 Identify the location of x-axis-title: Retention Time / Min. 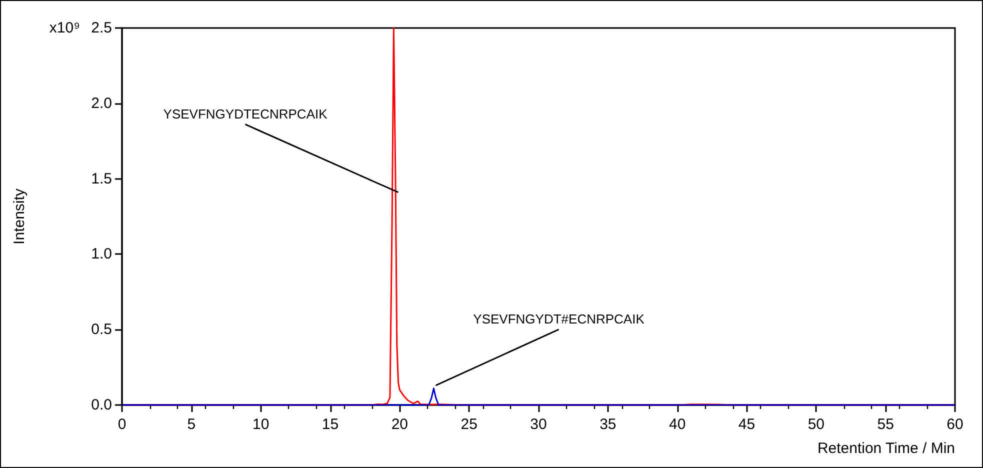
(886, 448).